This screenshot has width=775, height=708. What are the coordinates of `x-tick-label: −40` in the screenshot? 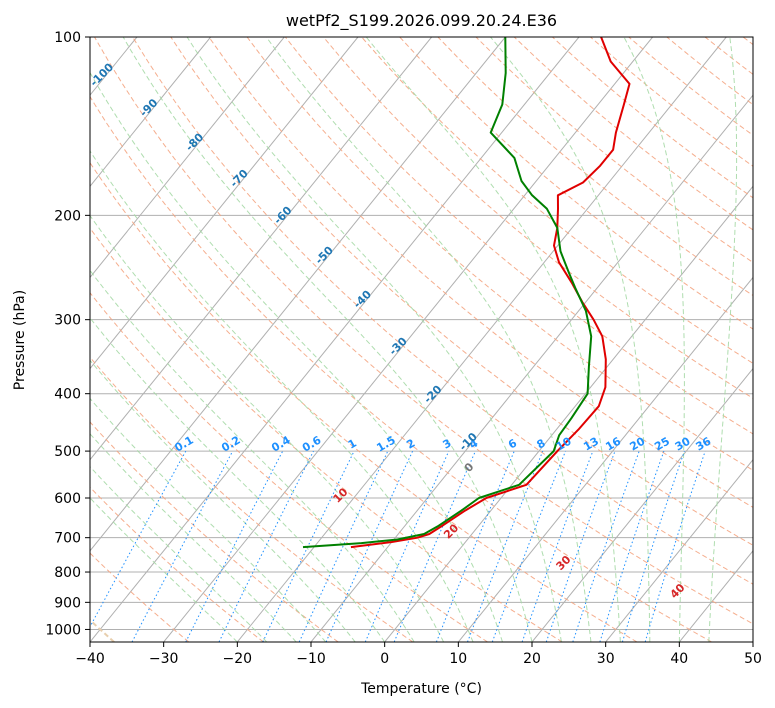 It's located at (90, 659).